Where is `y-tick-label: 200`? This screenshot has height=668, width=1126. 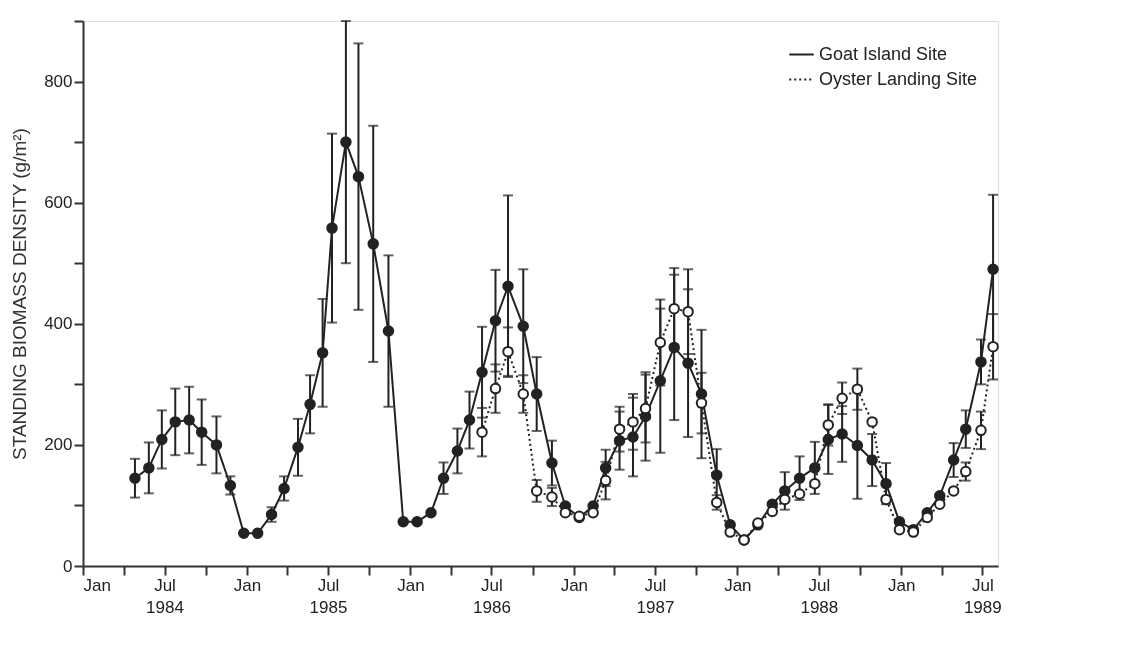 y-tick-label: 200 is located at coordinates (58, 445).